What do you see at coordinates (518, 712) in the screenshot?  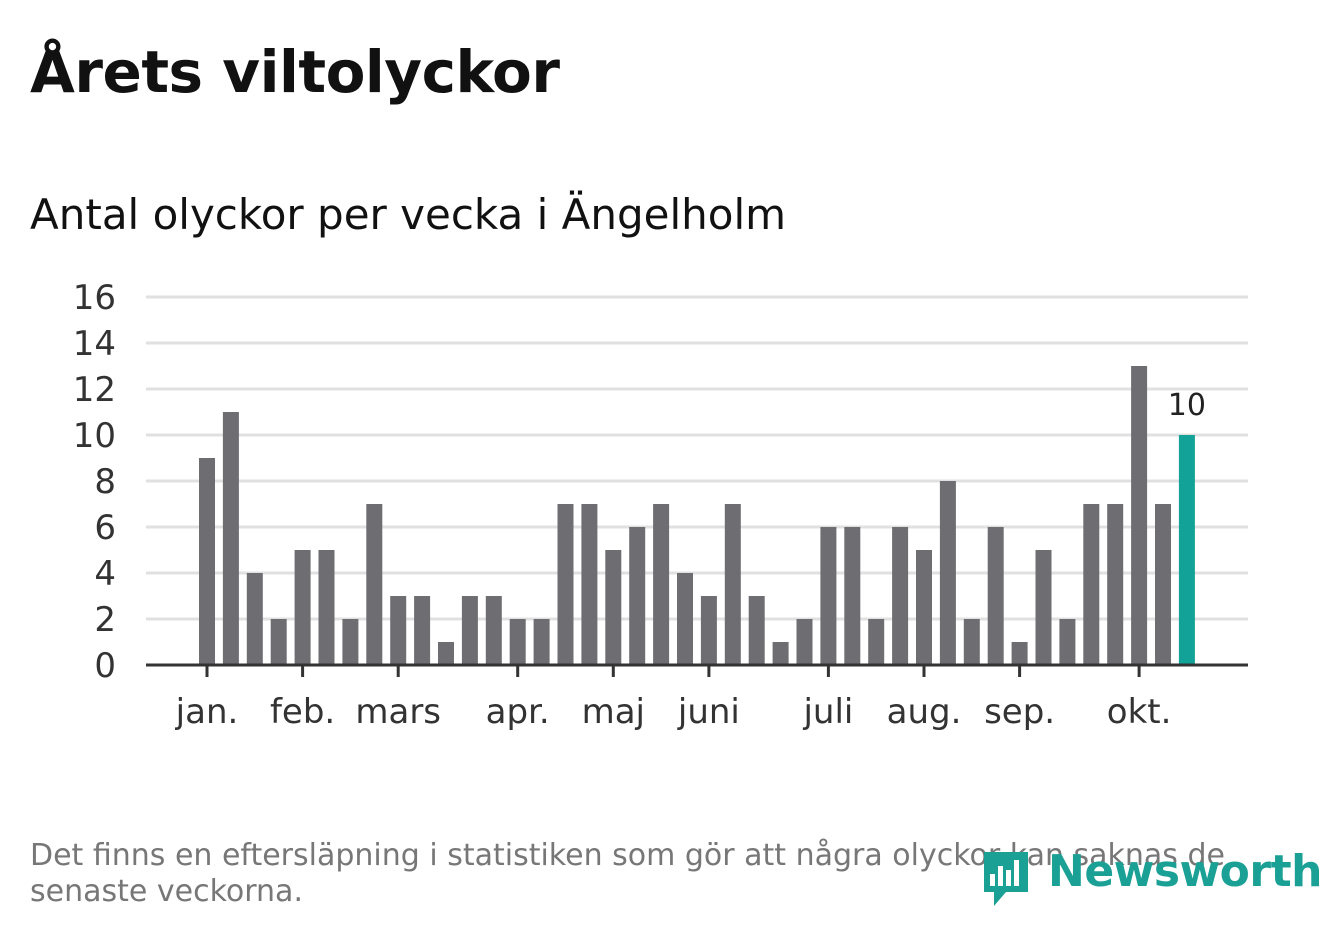 I see `x-tick-label: apr.` at bounding box center [518, 712].